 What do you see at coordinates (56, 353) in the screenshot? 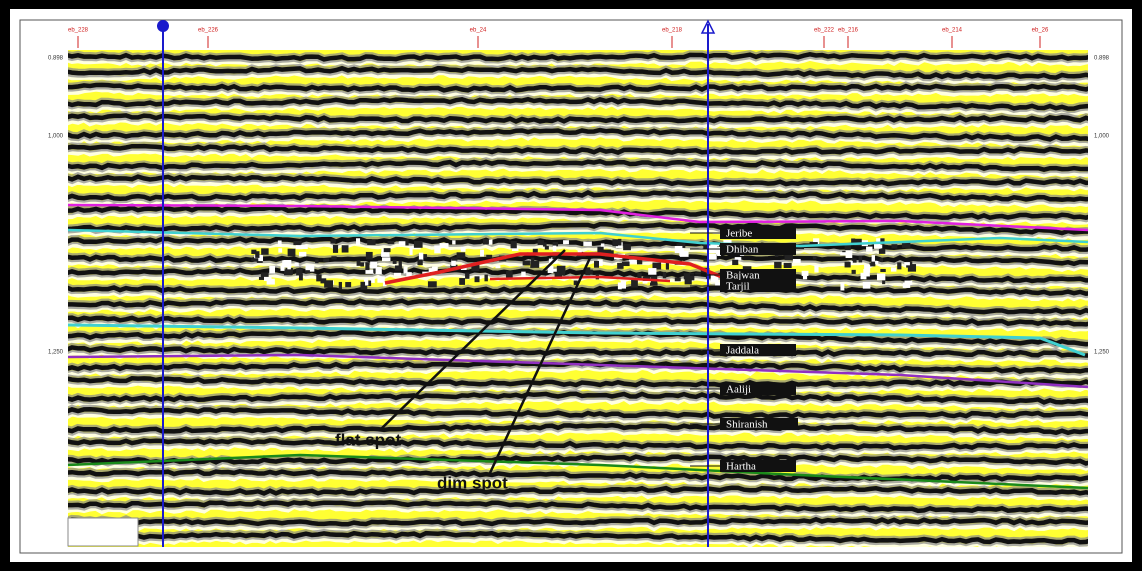
I see `time-label-left: 1,250` at bounding box center [56, 353].